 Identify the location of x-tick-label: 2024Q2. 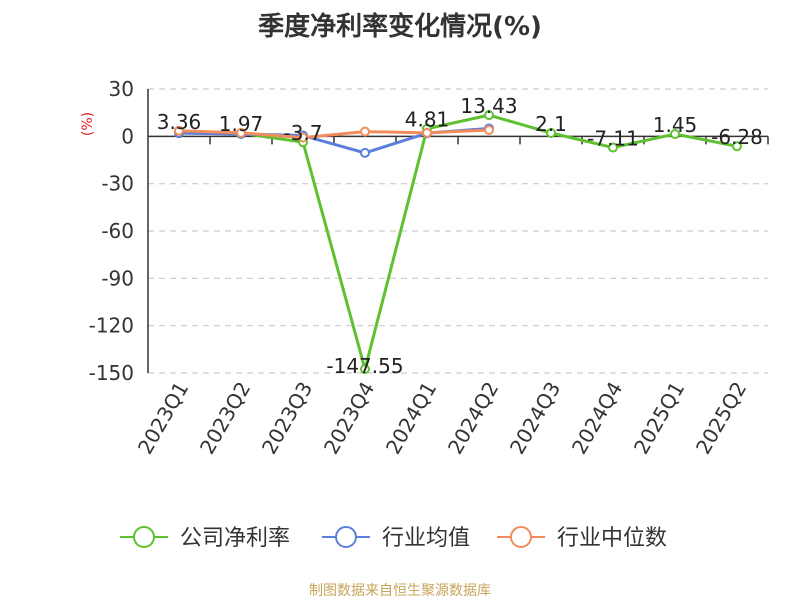
(473, 418).